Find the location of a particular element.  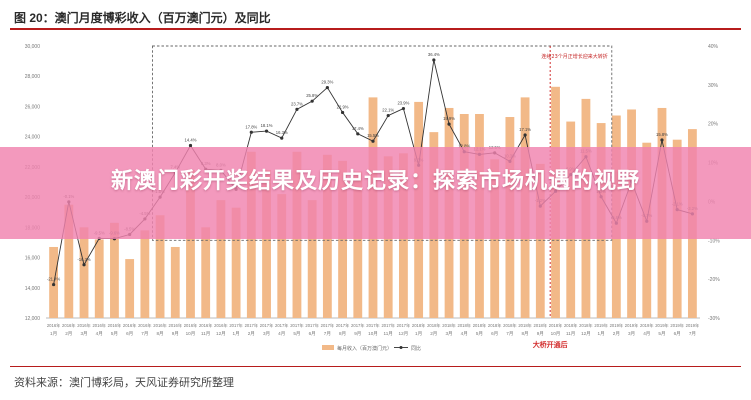

x-tick-label-month: 10月 is located at coordinates (191, 334).